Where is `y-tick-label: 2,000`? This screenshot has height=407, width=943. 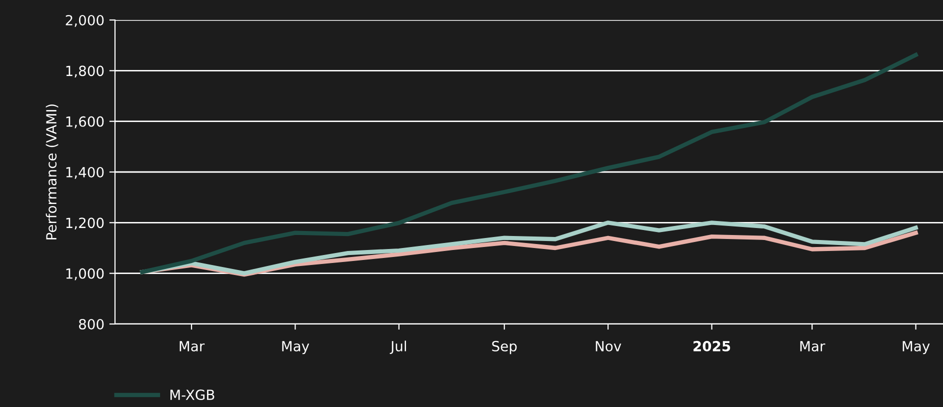 y-tick-label: 2,000 is located at coordinates (85, 20).